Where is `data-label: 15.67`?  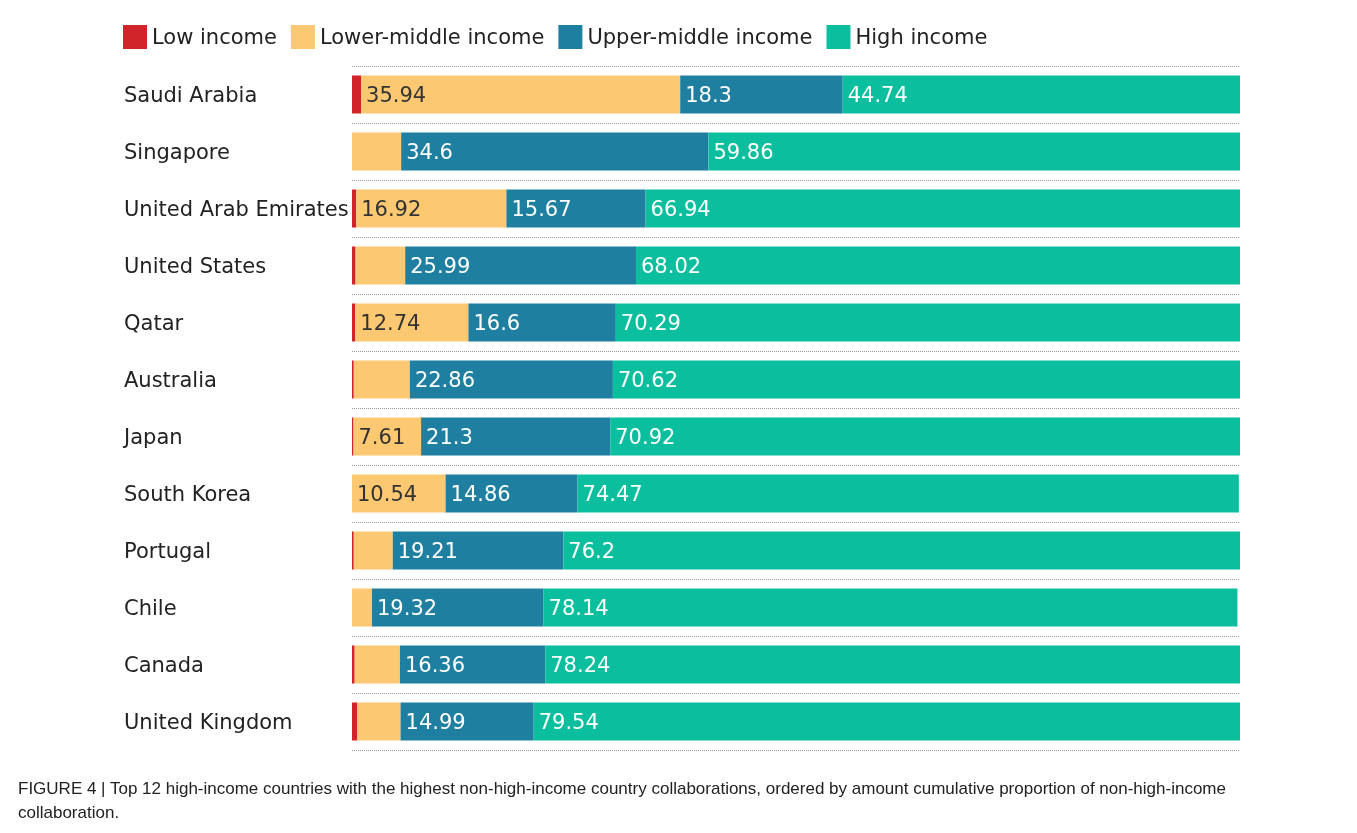 data-label: 15.67 is located at coordinates (541, 208).